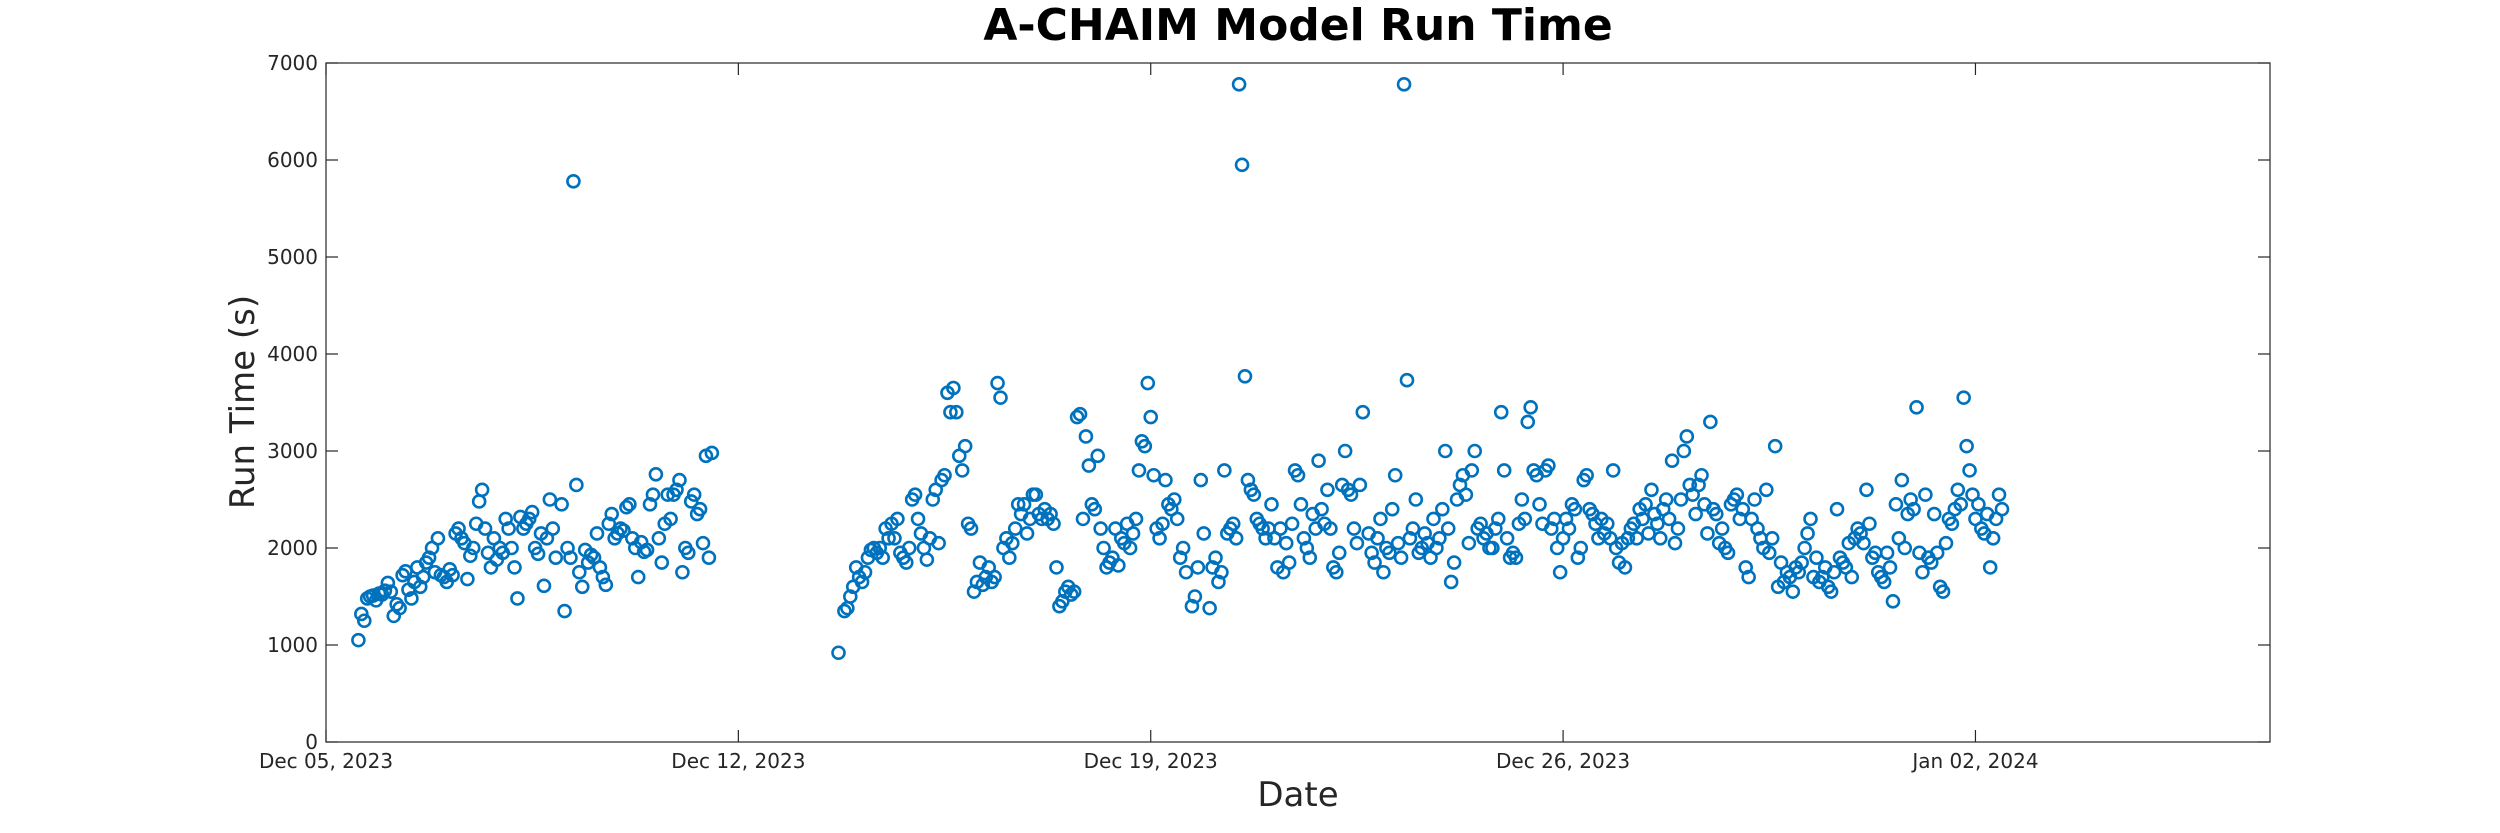  I want to click on y-tick-label: 1000, so click(292, 645).